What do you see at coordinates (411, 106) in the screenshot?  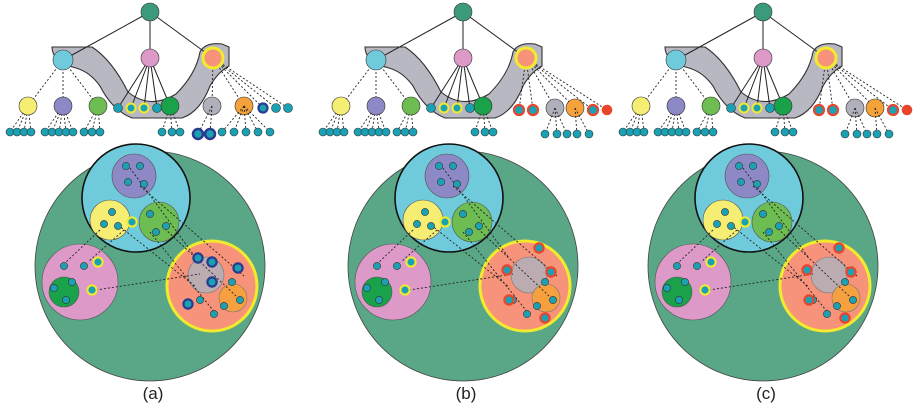 I see `light-green-node` at bounding box center [411, 106].